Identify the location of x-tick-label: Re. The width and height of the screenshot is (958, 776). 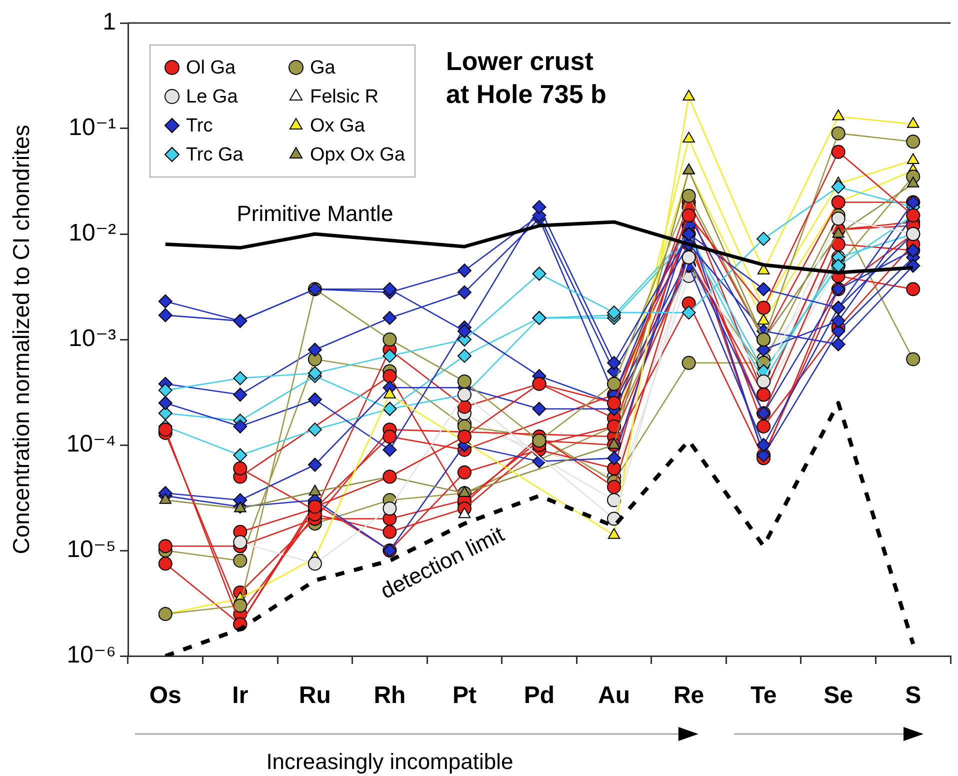
(688, 696).